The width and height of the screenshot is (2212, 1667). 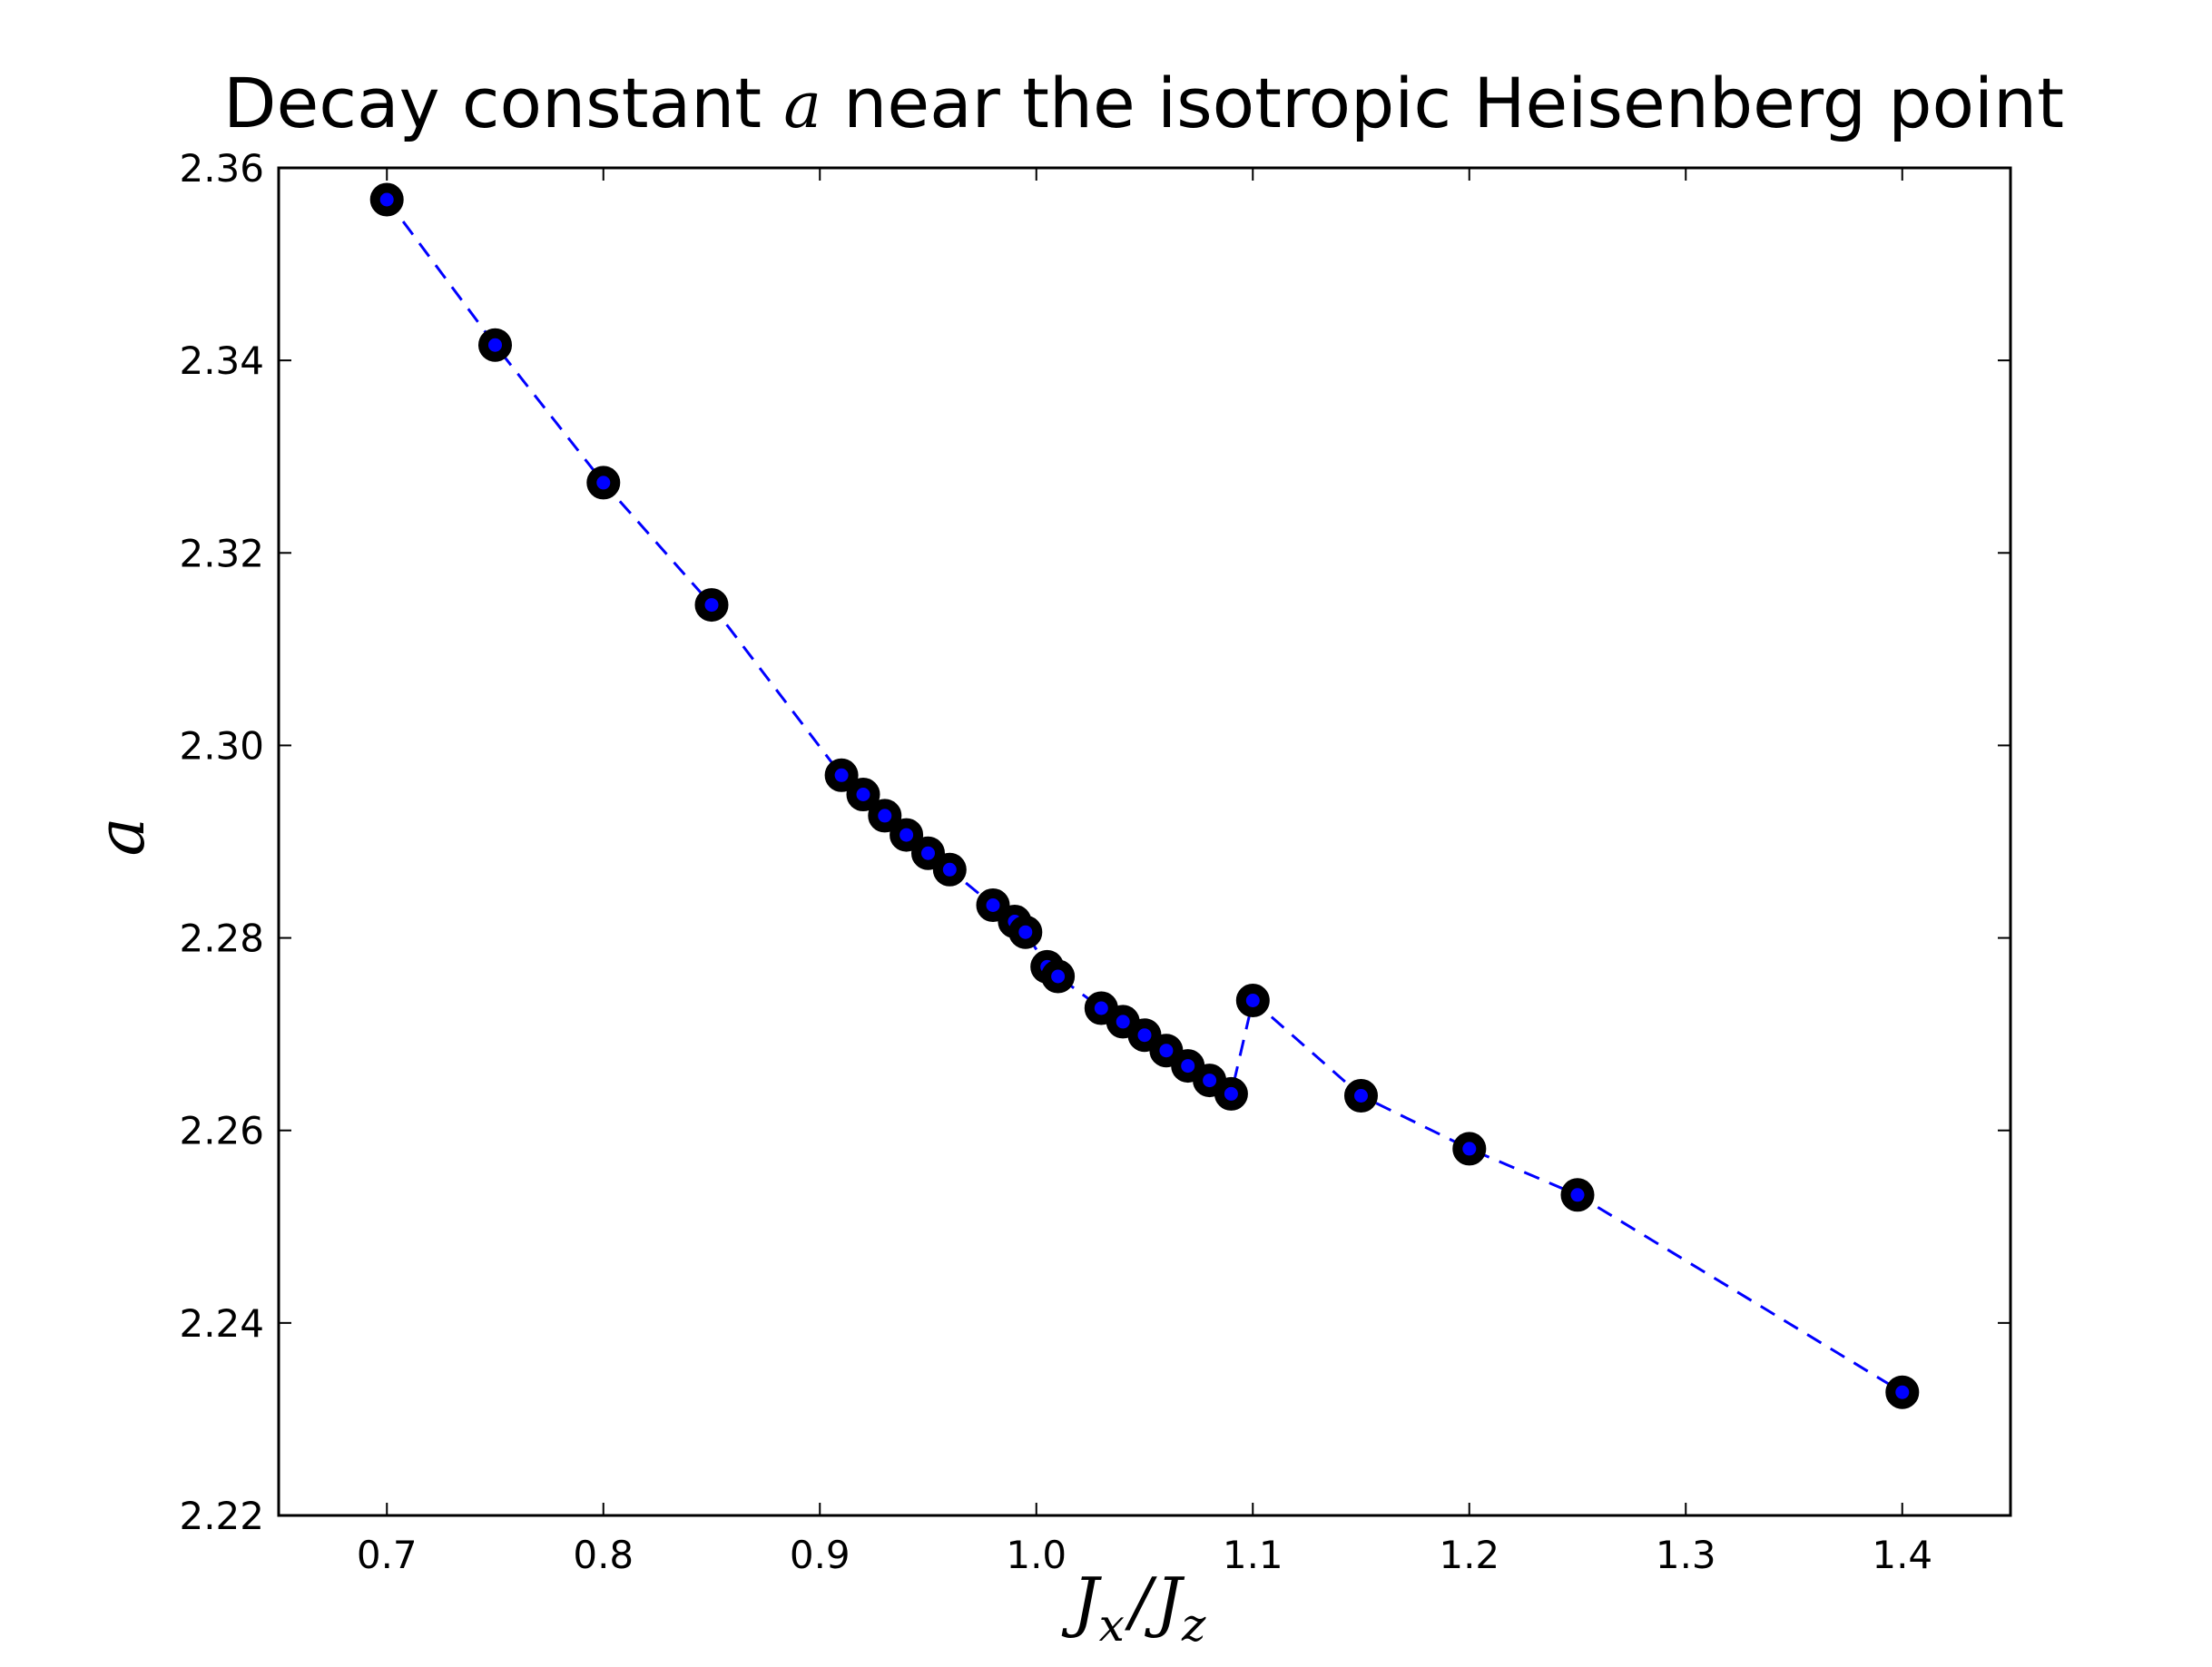 What do you see at coordinates (121, 838) in the screenshot?
I see `y-axis-label: a` at bounding box center [121, 838].